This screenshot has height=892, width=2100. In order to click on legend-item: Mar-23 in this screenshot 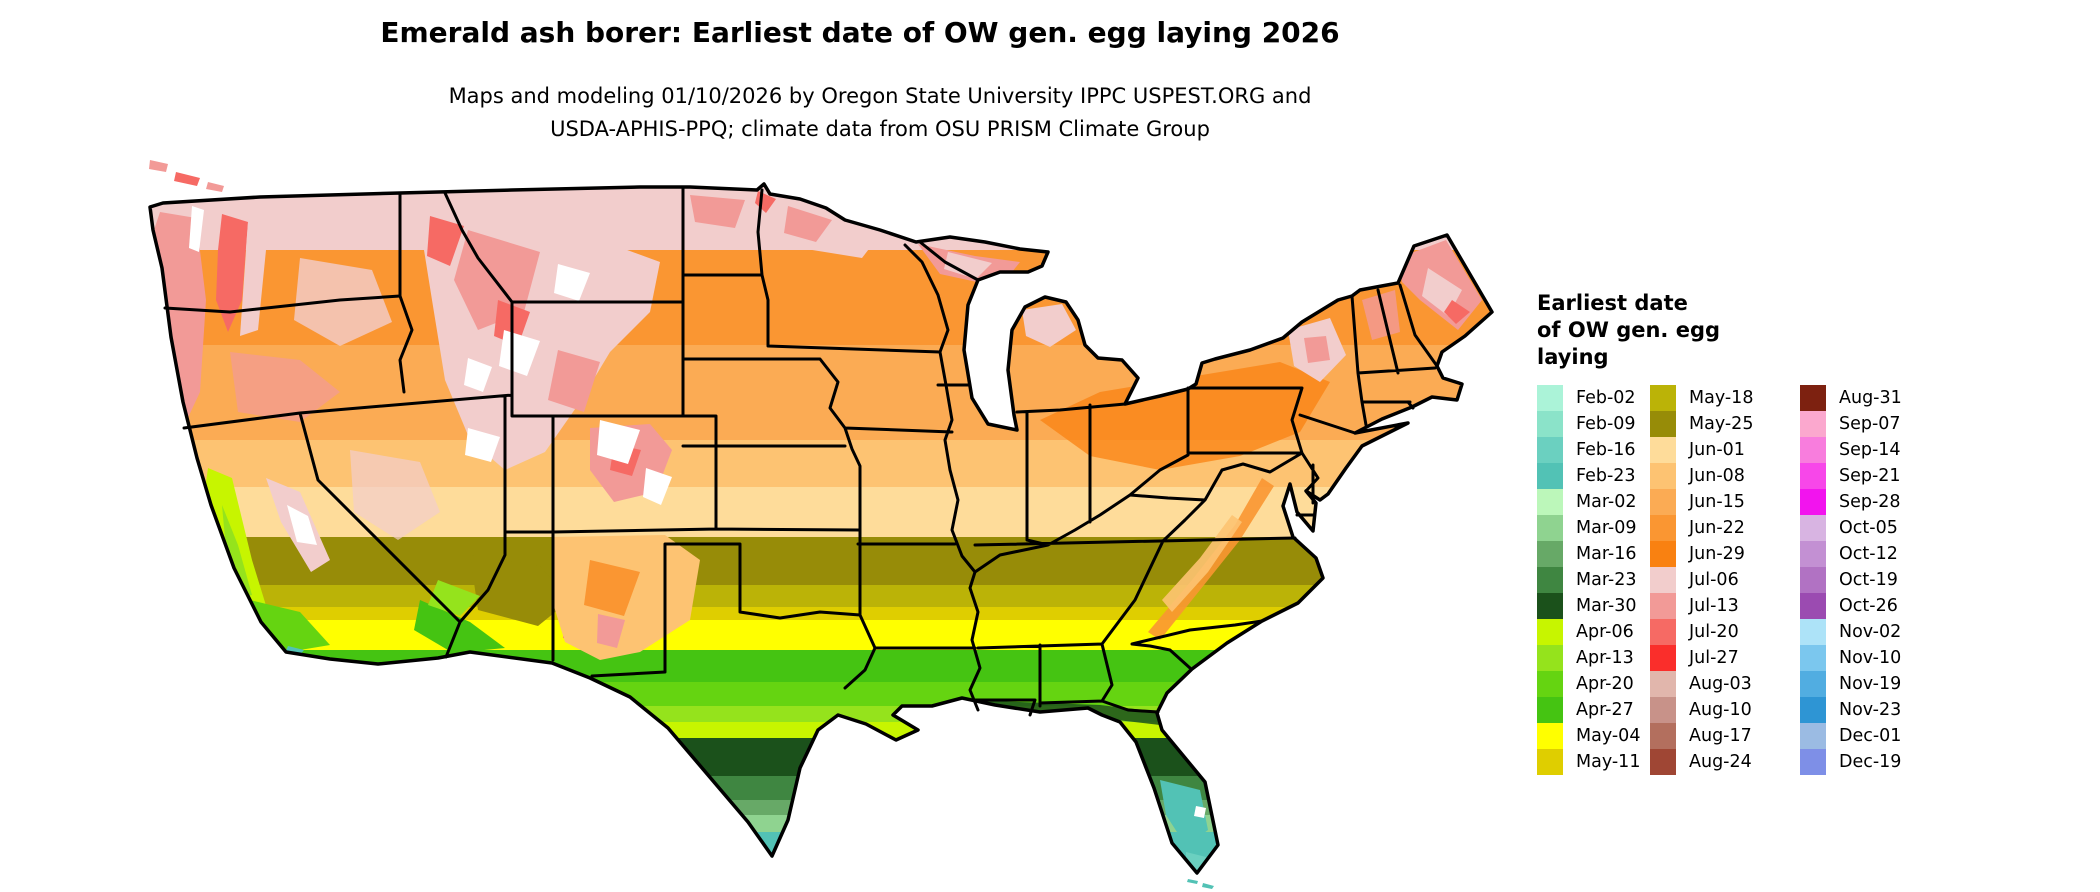, I will do `click(1593, 580)`.